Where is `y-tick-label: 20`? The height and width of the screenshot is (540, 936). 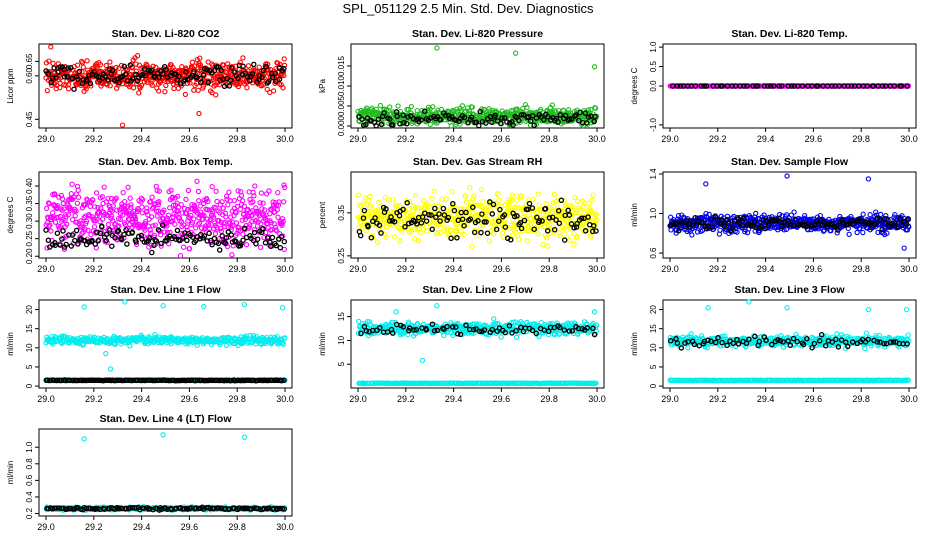 y-tick-label: 20 is located at coordinates (29, 309).